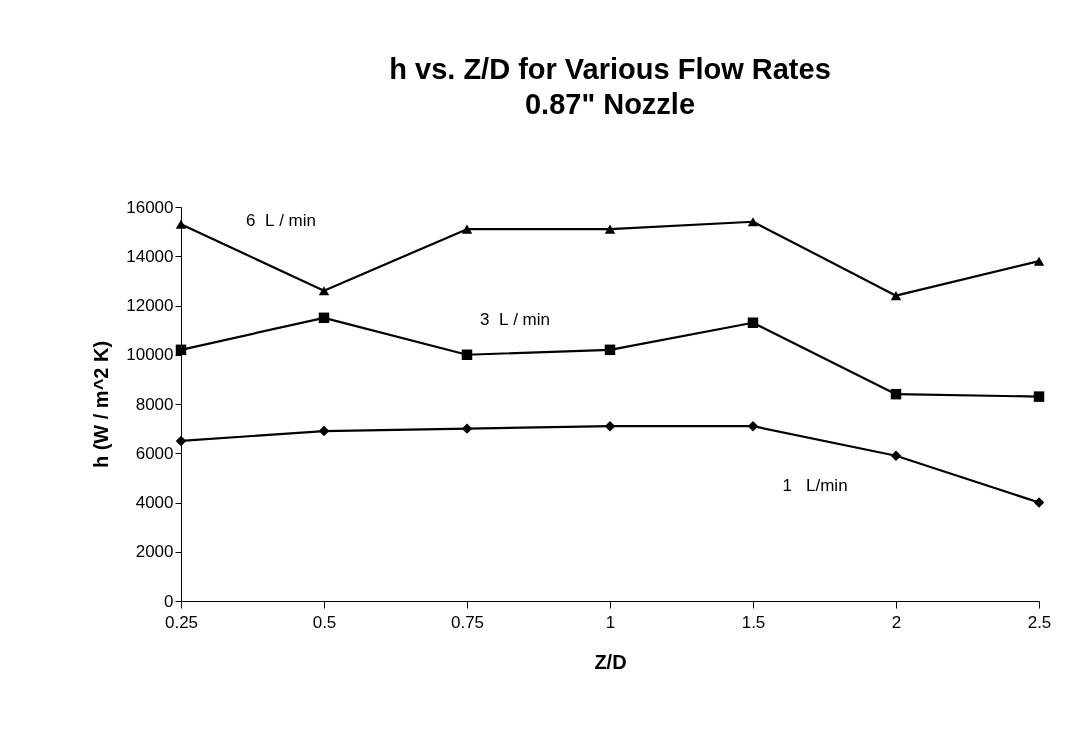  What do you see at coordinates (610, 661) in the screenshot?
I see `x-axis-title: Z/D` at bounding box center [610, 661].